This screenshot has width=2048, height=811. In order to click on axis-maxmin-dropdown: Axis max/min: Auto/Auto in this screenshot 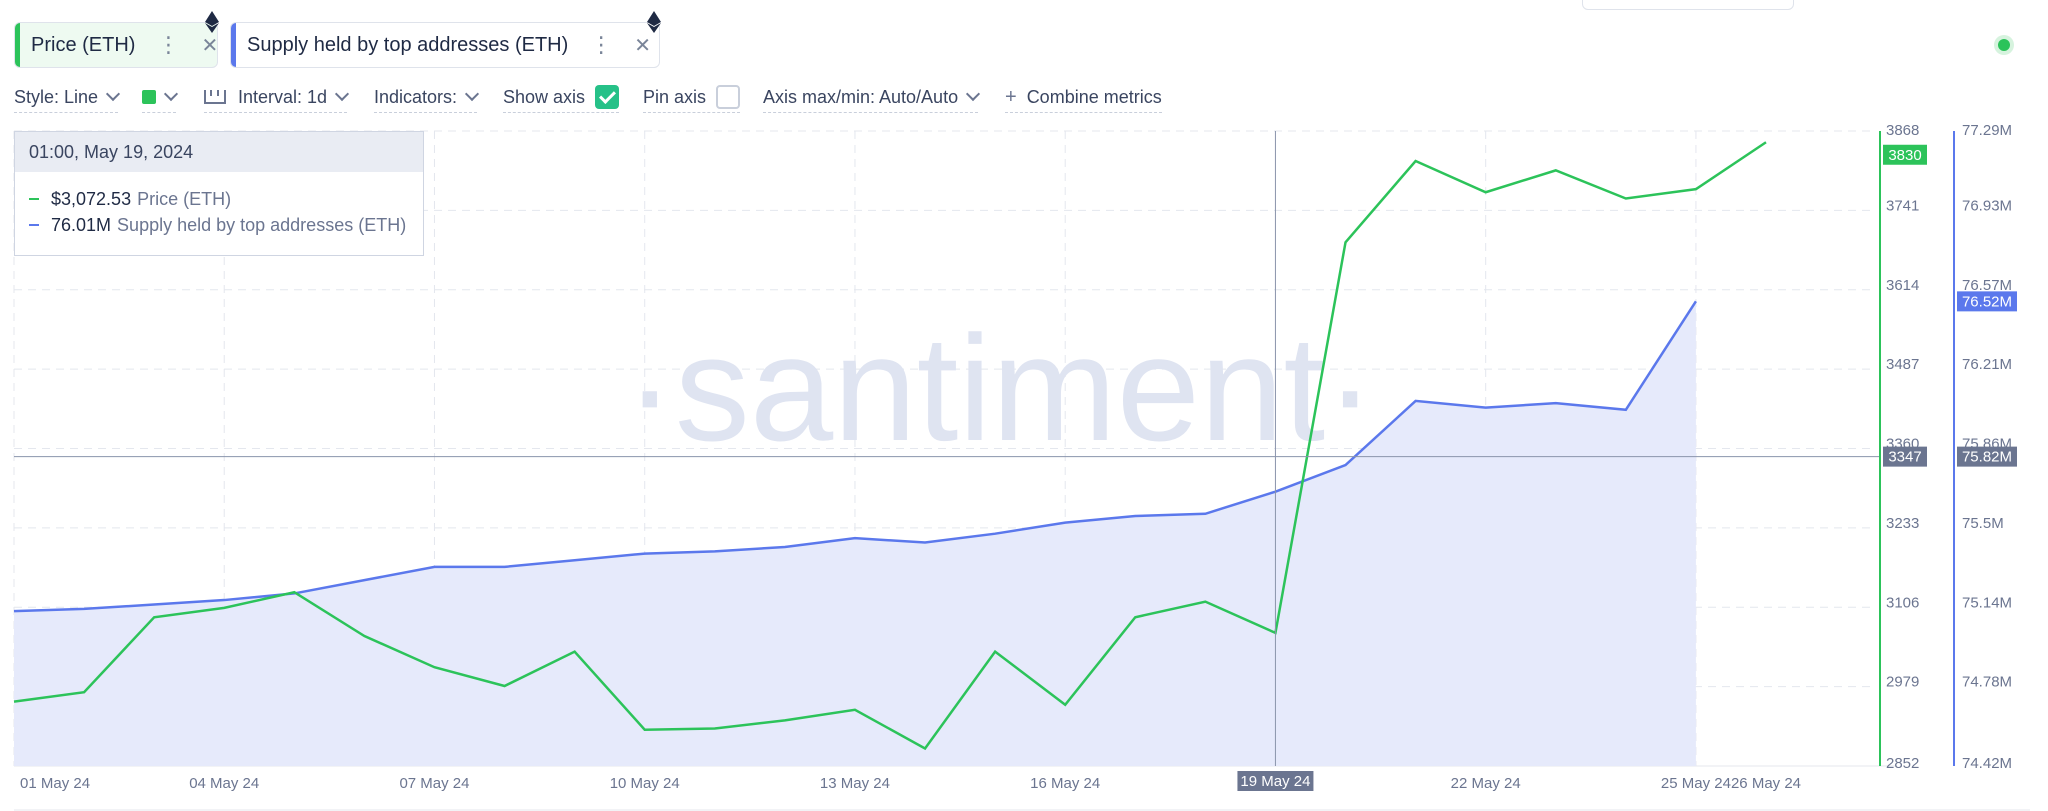, I will do `click(872, 97)`.